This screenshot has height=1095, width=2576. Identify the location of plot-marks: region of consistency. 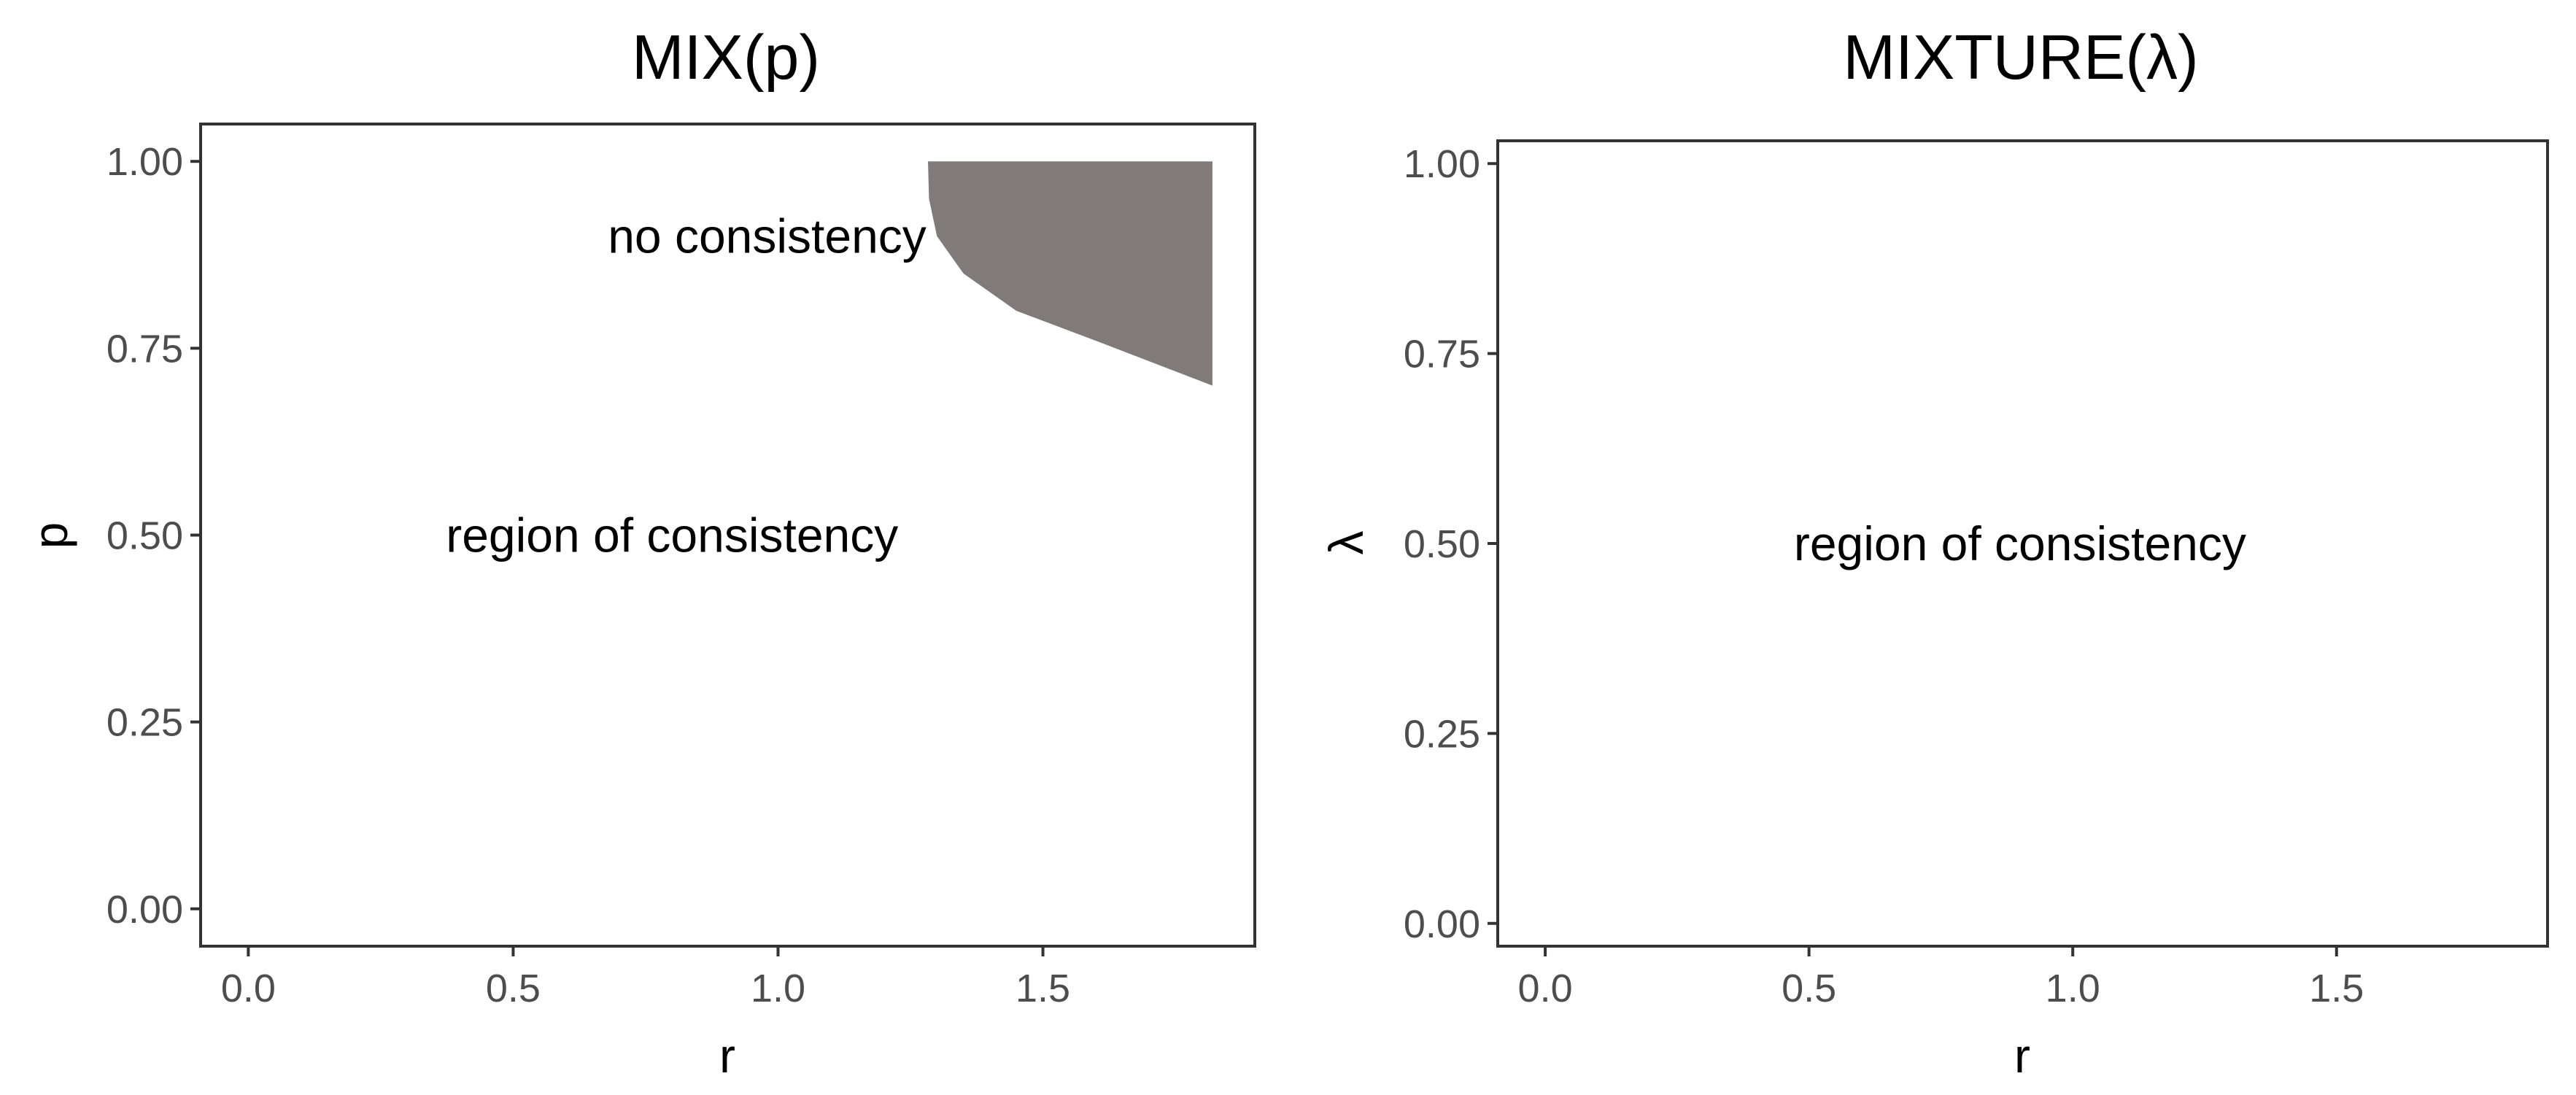
(2020, 543).